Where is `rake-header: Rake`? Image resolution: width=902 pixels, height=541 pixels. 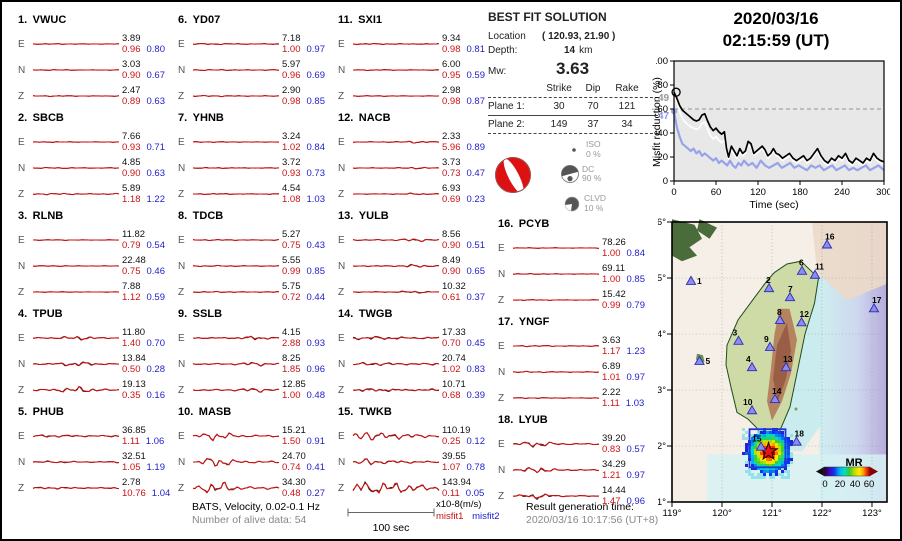
rake-header: Rake is located at coordinates (627, 88).